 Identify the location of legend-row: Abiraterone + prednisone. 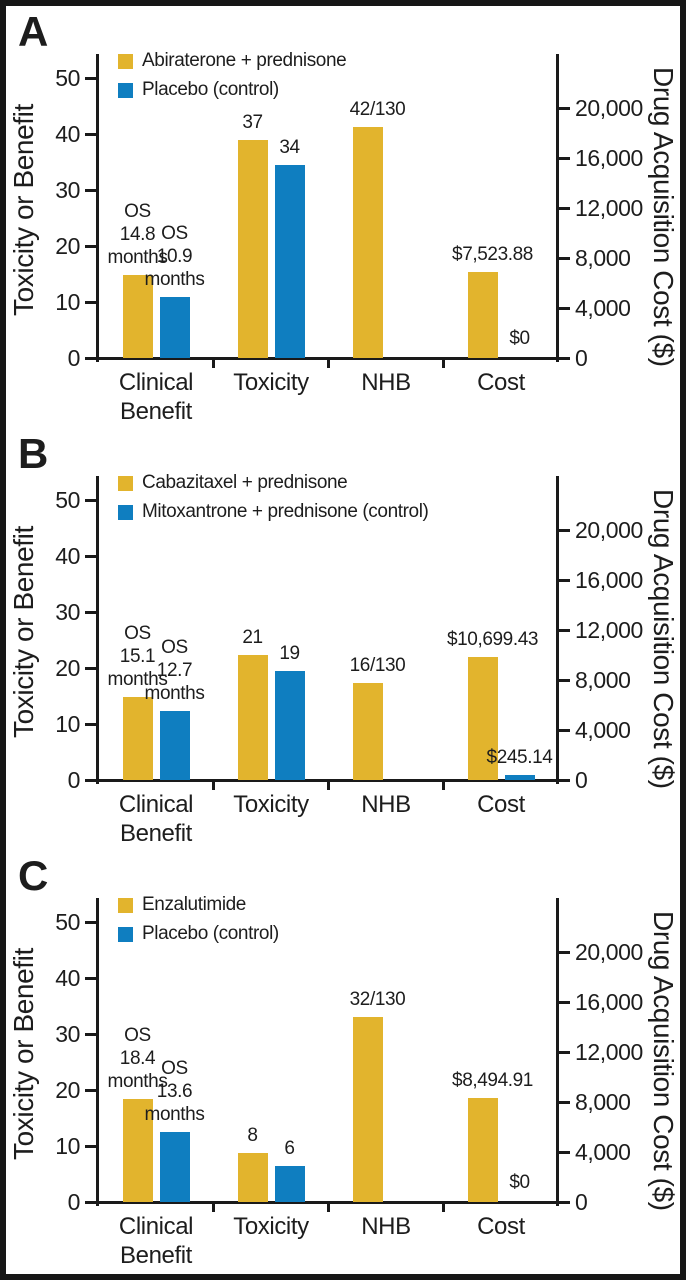
(232, 61).